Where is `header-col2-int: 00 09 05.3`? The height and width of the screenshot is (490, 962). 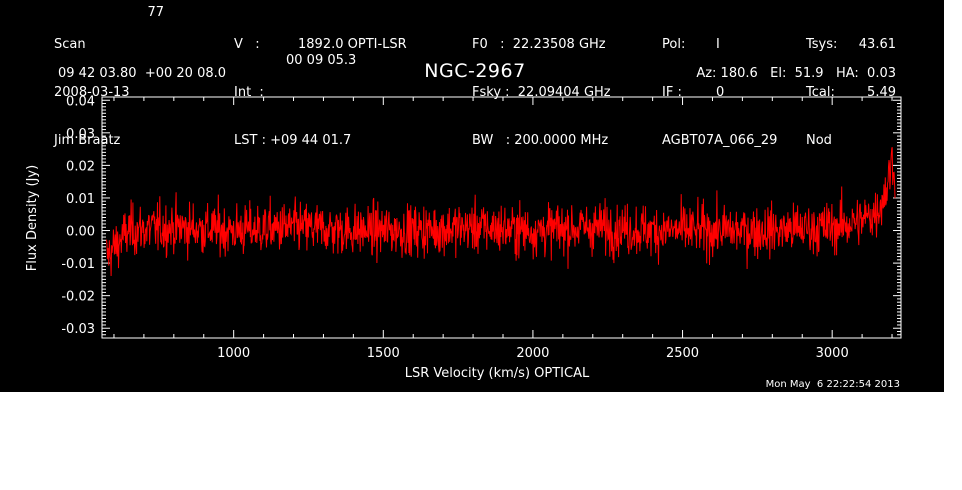
header-col2-int: 00 09 05.3 is located at coordinates (321, 61).